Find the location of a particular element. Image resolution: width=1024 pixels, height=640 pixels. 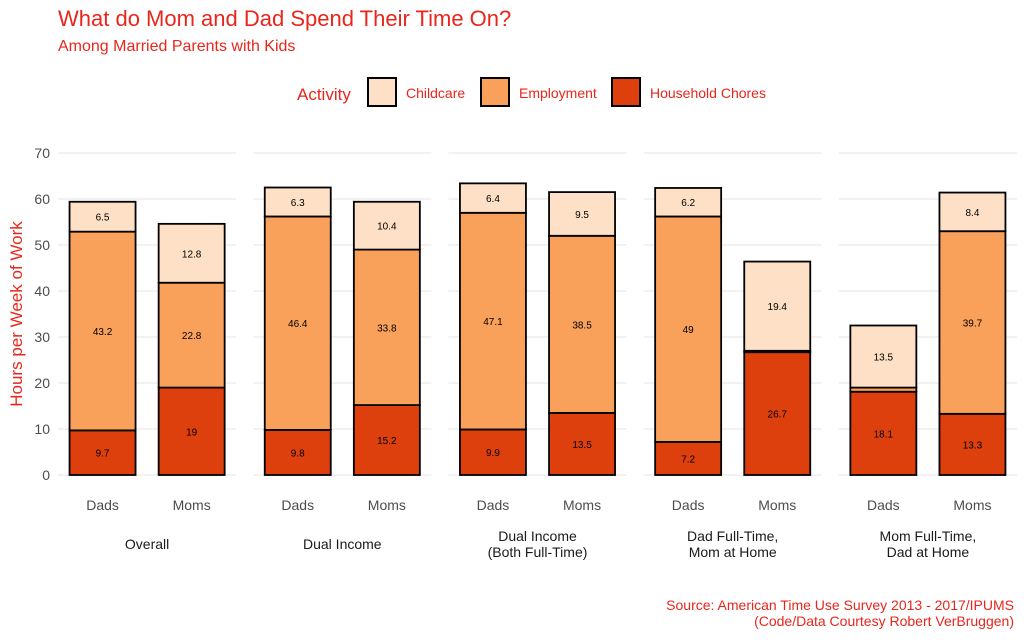

x-tick-label-dual-income-both-full-time-moms: Moms is located at coordinates (582, 505).